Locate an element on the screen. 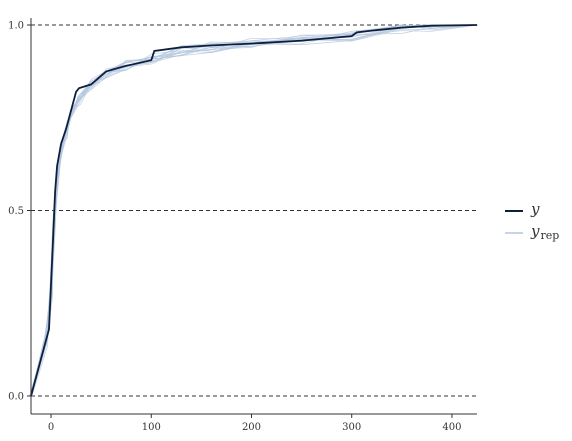 Image resolution: width=572 pixels, height=441 pixels. legend-label-1: yrep is located at coordinates (544, 232).